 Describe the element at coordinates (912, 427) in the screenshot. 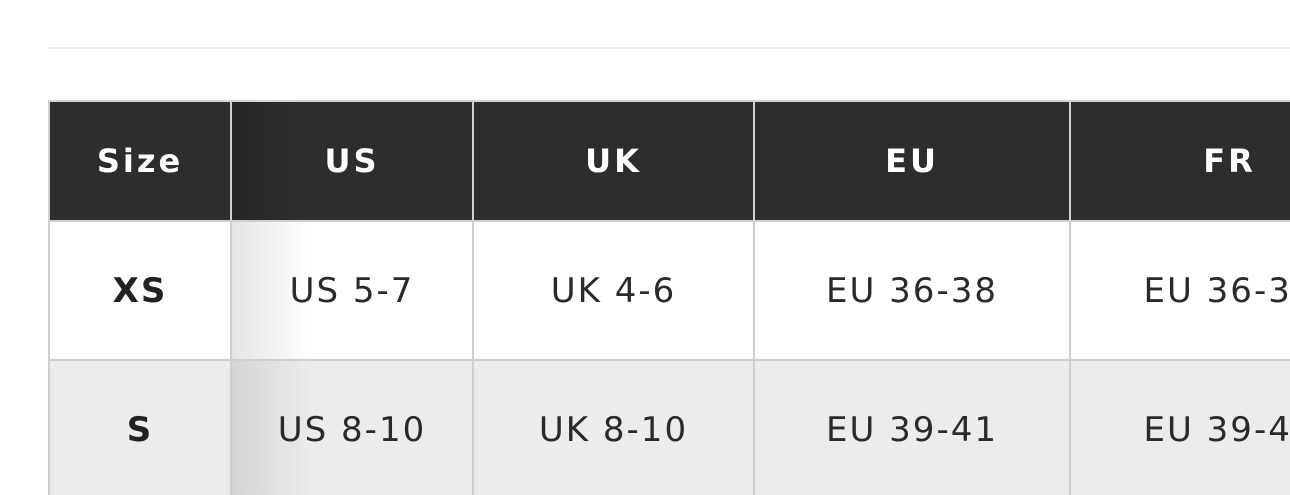

I see `cell-eu: EU 39-41` at that location.